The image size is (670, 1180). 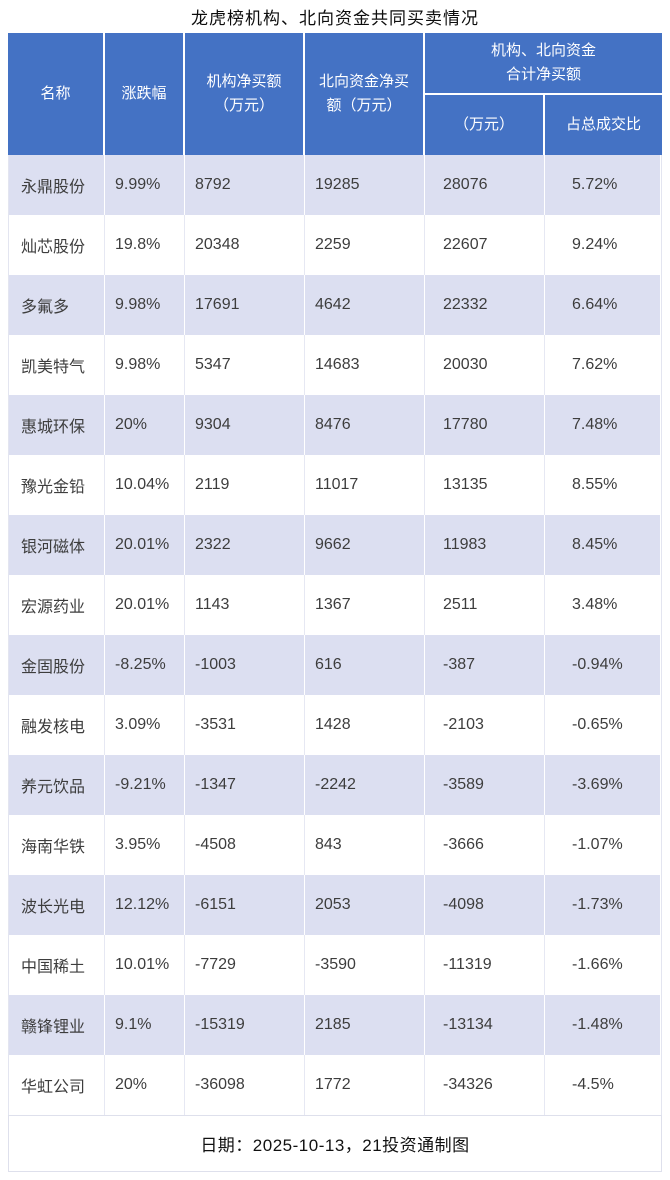 What do you see at coordinates (485, 665) in the screenshot?
I see `cell-combined-amount: -387` at bounding box center [485, 665].